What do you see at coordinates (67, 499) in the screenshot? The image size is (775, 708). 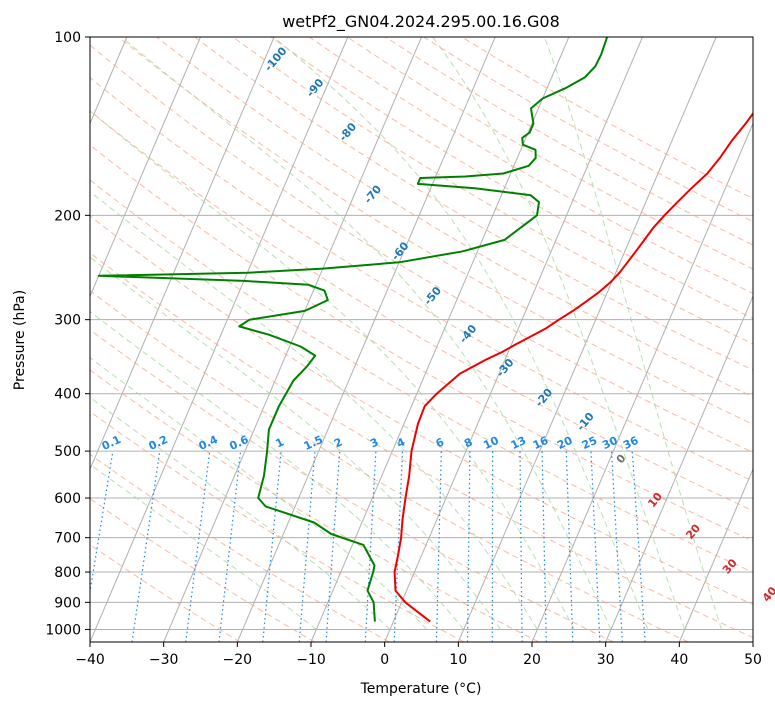 I see `y-tick-label: 600` at bounding box center [67, 499].